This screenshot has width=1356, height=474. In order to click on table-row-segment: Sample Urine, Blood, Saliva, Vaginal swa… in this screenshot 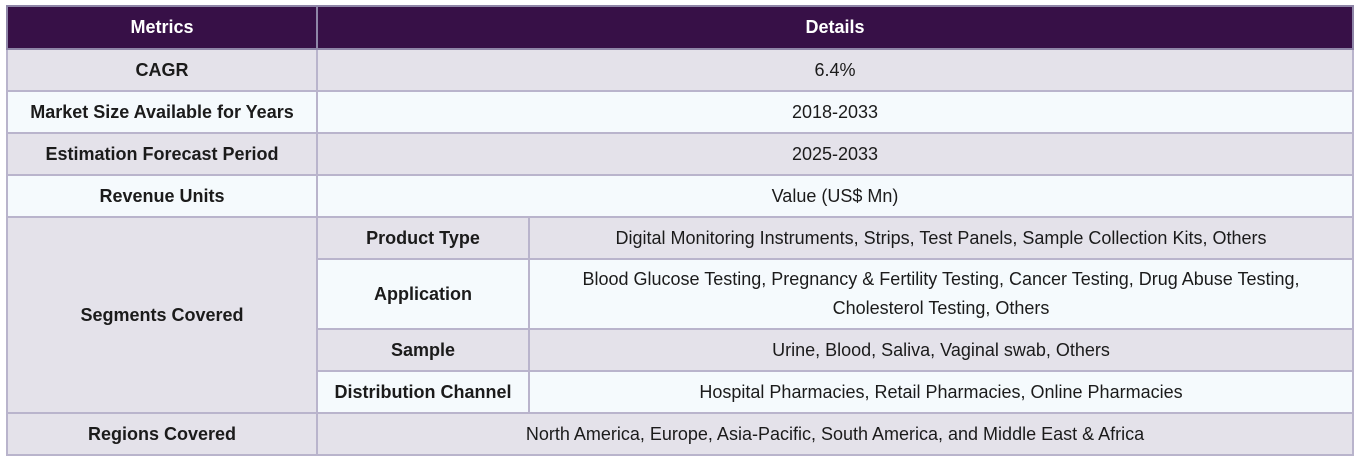, I will do `click(680, 350)`.